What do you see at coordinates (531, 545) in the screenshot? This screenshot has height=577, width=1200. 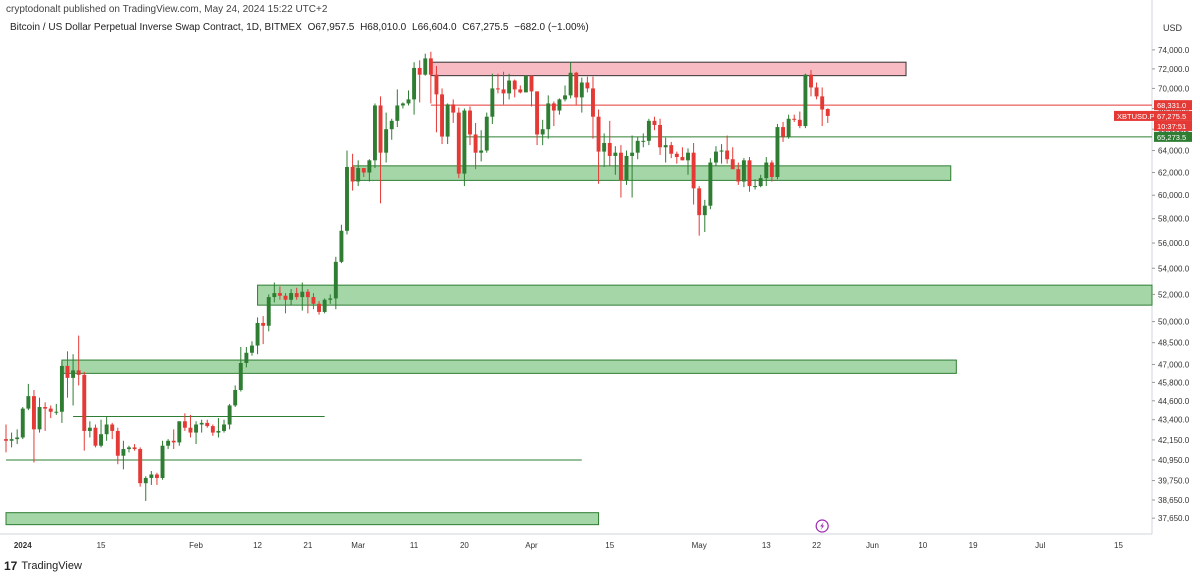 I see `x-tick-label-8: Apr` at bounding box center [531, 545].